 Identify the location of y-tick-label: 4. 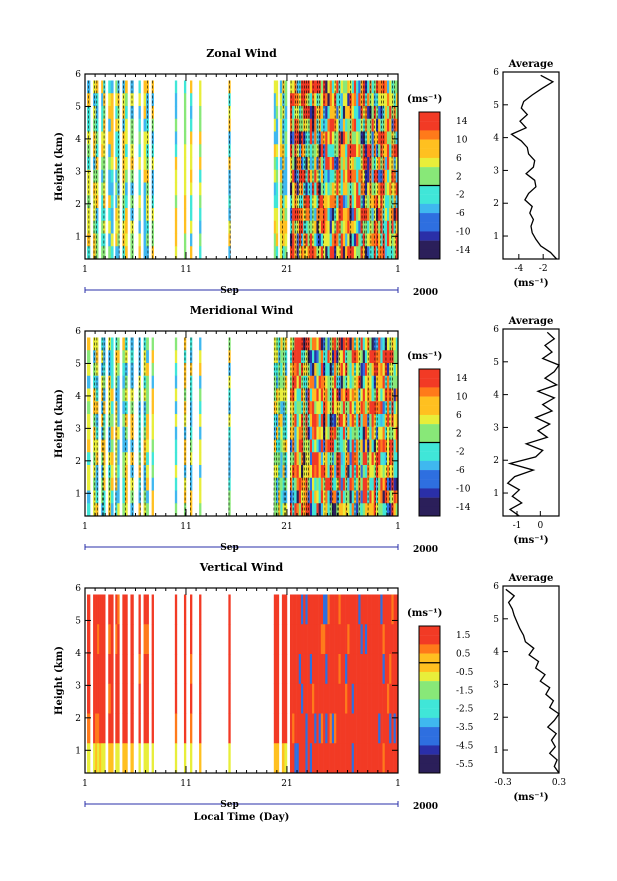
(78, 397).